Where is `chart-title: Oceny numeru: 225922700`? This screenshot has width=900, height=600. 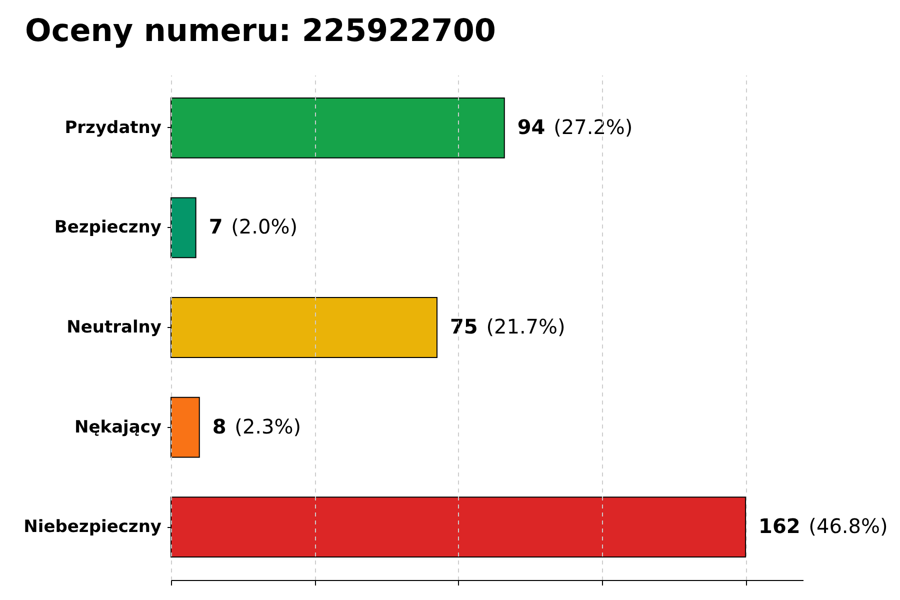
chart-title: Oceny numeru: 225922700 is located at coordinates (260, 31).